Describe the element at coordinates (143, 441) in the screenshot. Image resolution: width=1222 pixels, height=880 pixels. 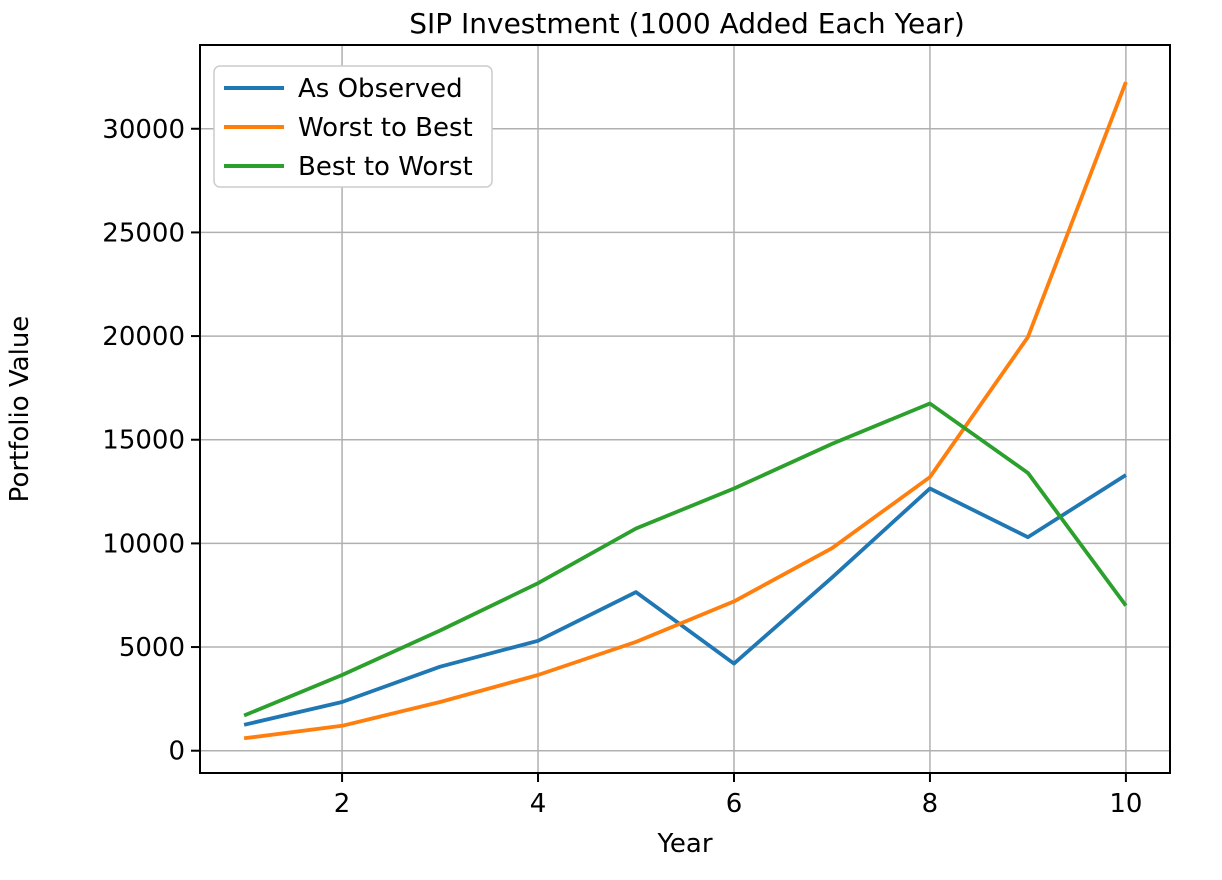
I see `y-tick-label: 15000` at that location.